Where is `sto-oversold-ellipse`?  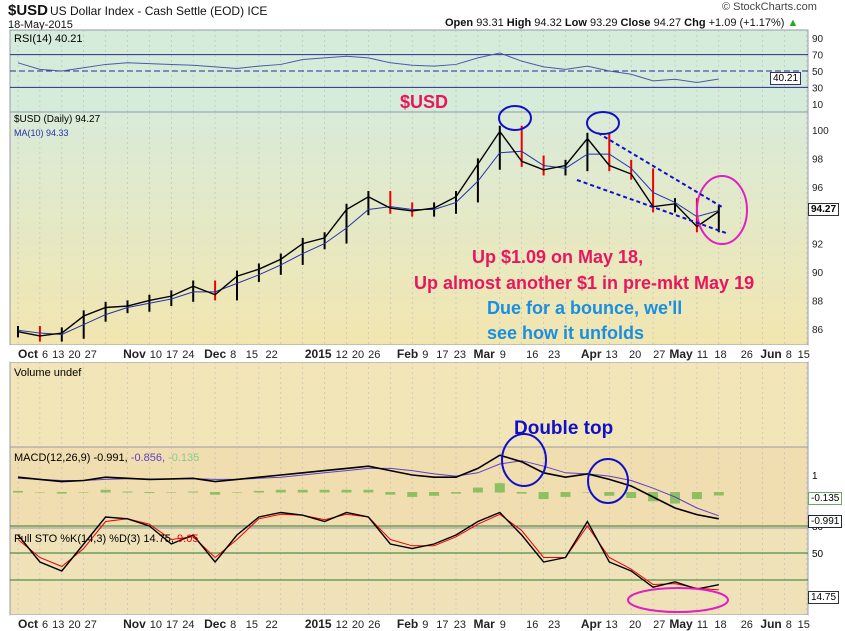 sto-oversold-ellipse is located at coordinates (678, 600).